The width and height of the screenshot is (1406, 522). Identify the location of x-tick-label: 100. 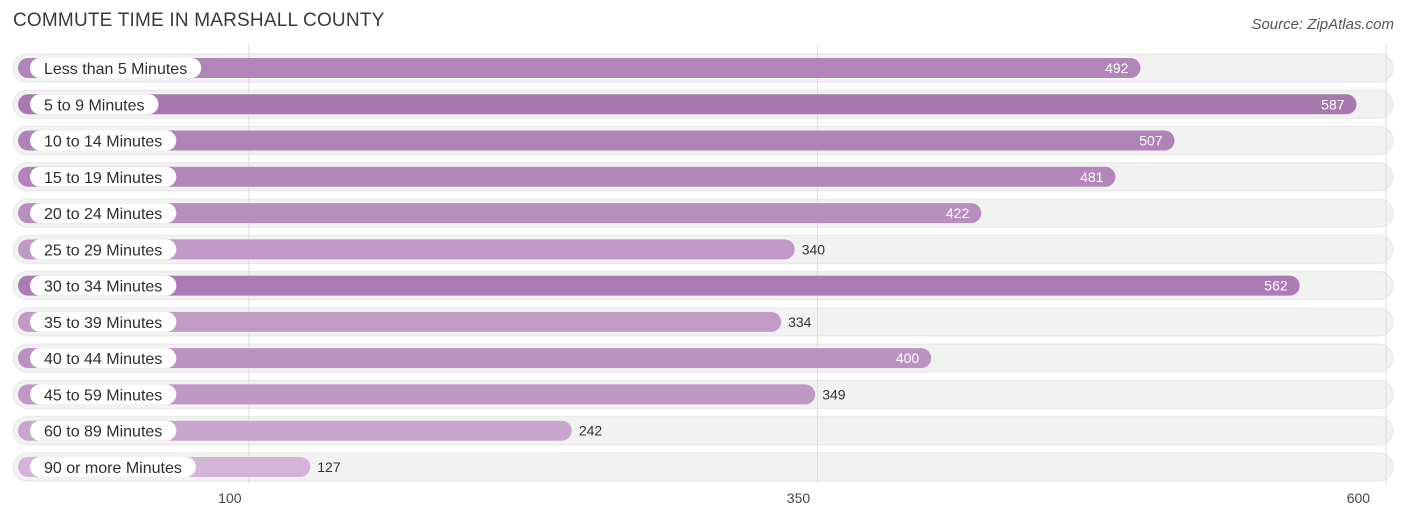
(230, 498).